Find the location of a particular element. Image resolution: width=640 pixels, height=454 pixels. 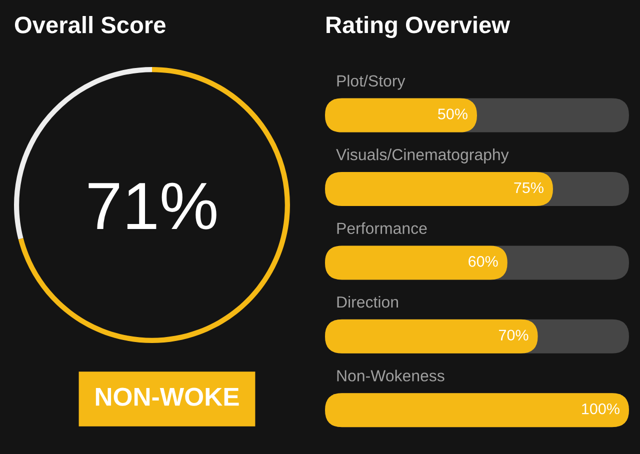

data-label: 75% is located at coordinates (529, 188).